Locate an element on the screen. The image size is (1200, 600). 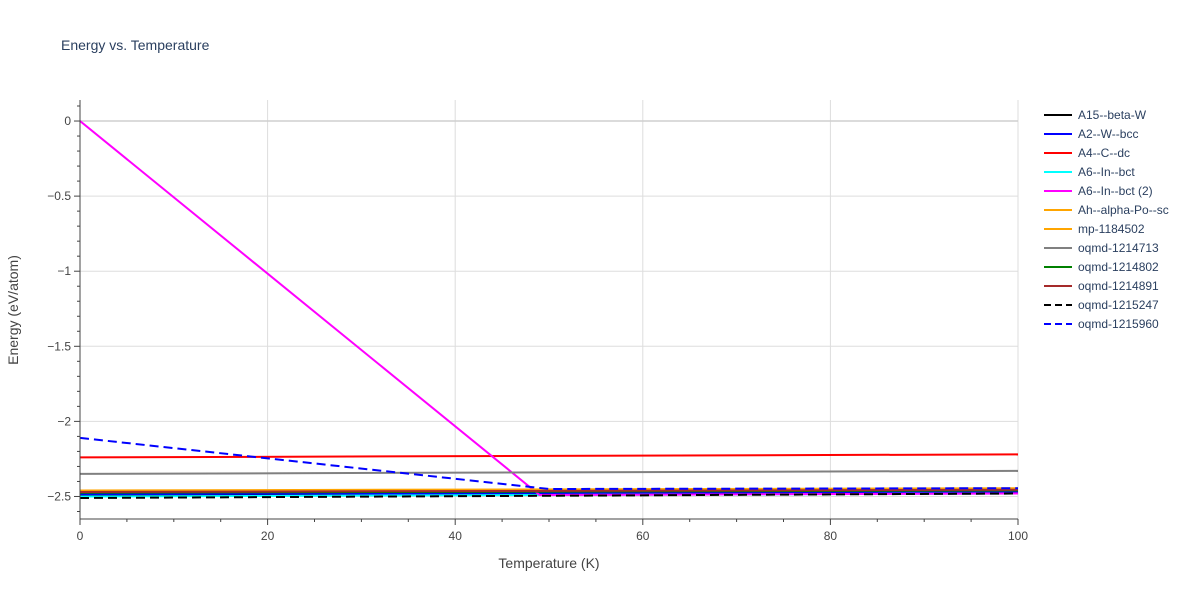
y-axis-title: Energy (eV/atom) is located at coordinates (13, 310).